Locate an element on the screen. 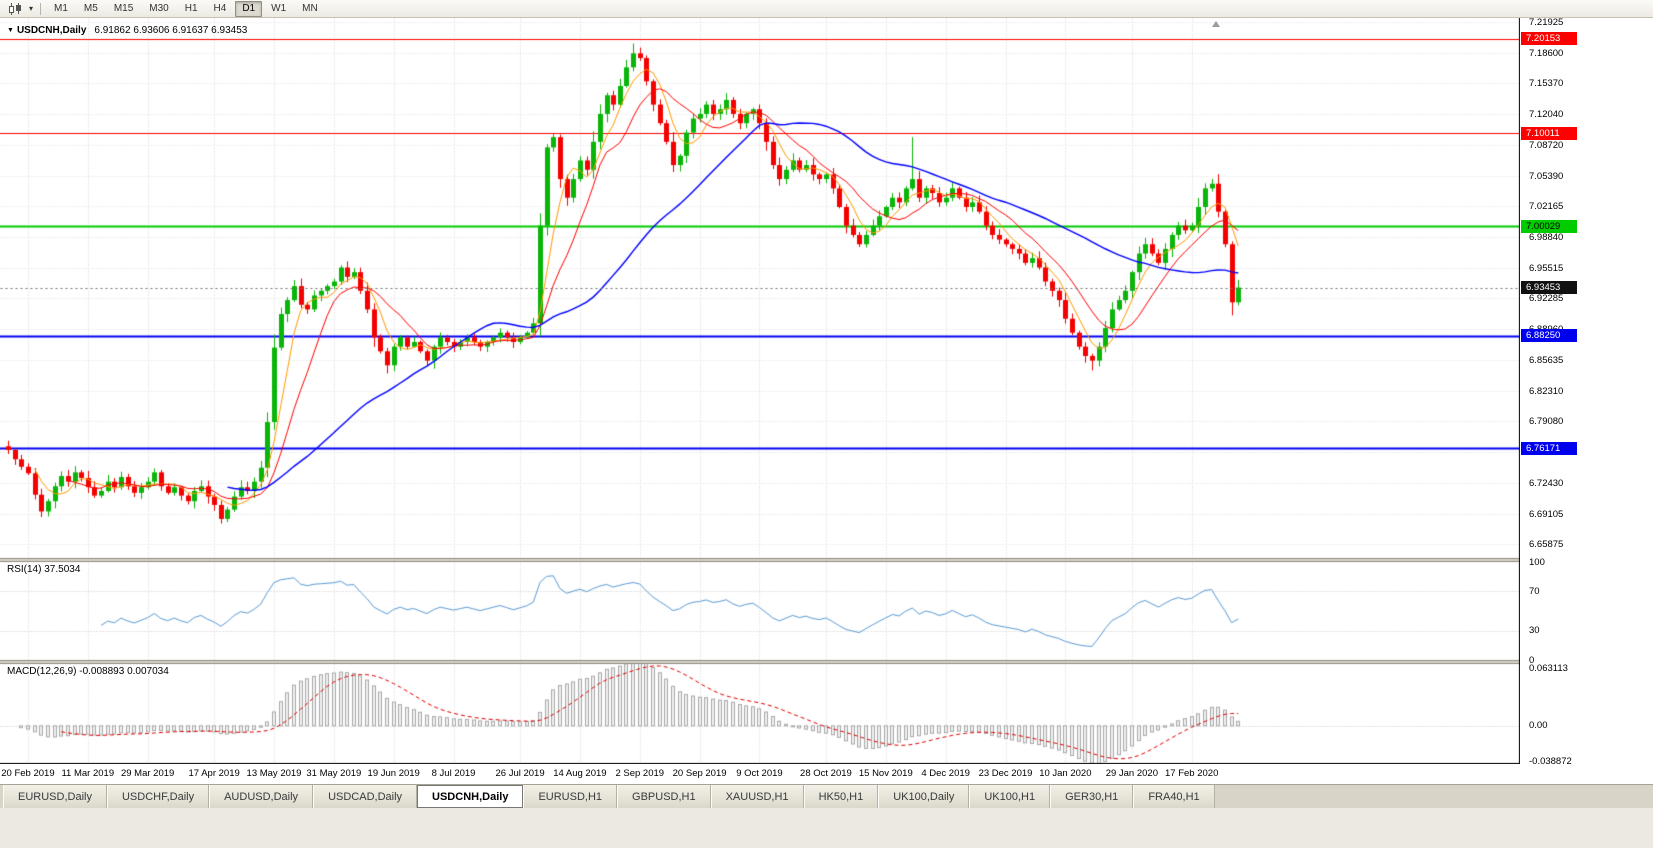 The image size is (1653, 848). price-axis-label: 6.65875 is located at coordinates (1546, 544).